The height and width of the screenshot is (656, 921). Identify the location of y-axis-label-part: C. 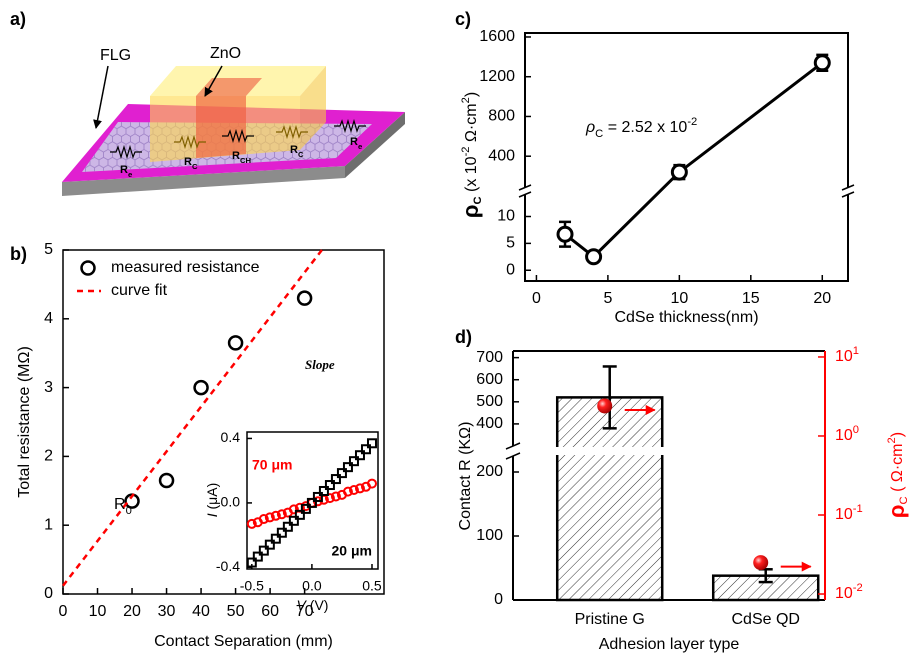
(478, 200).